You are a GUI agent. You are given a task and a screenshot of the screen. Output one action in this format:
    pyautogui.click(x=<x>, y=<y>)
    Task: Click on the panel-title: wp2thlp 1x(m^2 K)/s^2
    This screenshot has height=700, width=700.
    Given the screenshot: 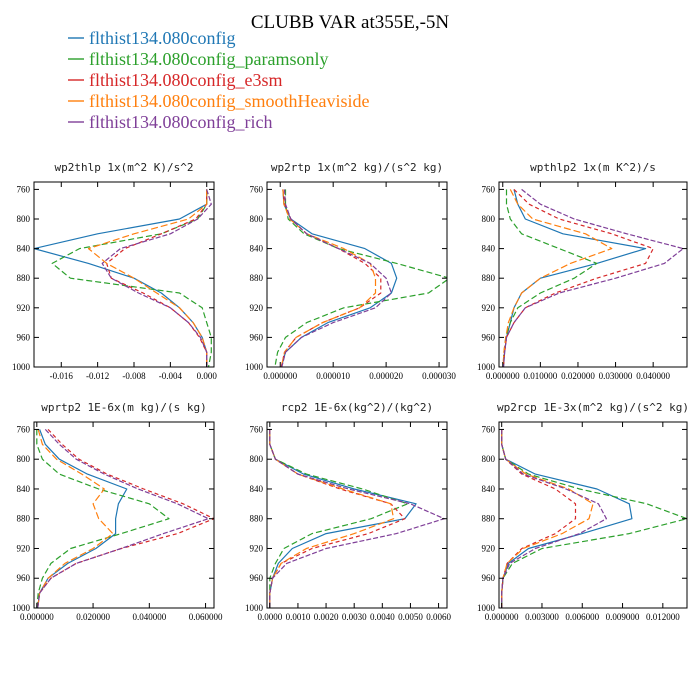 What is the action you would take?
    pyautogui.click(x=123, y=167)
    